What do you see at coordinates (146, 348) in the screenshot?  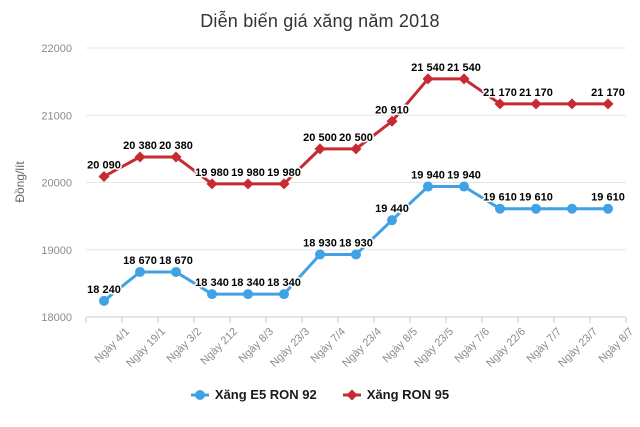 I see `x-tick-label: Ngày 19/1` at bounding box center [146, 348].